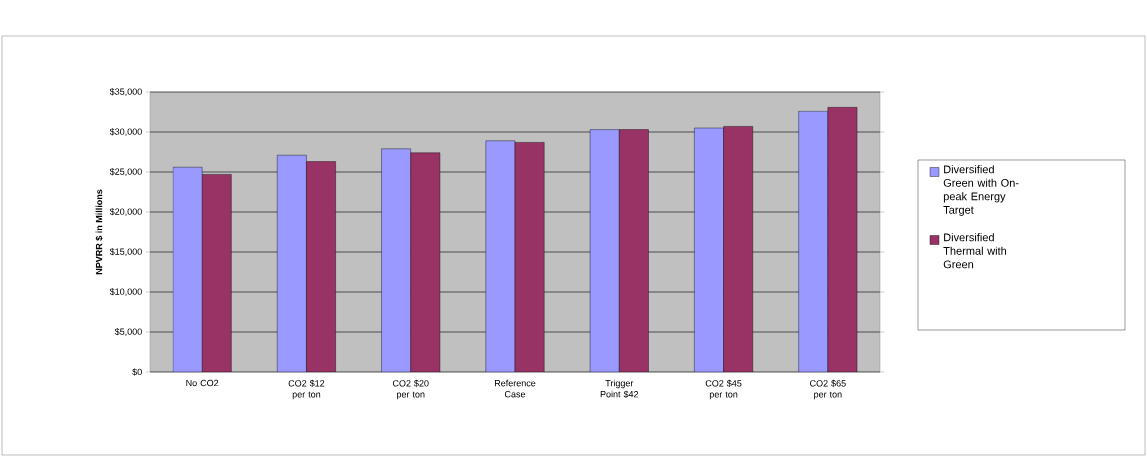  I want to click on y-tick-label: $10,000, so click(125, 292).